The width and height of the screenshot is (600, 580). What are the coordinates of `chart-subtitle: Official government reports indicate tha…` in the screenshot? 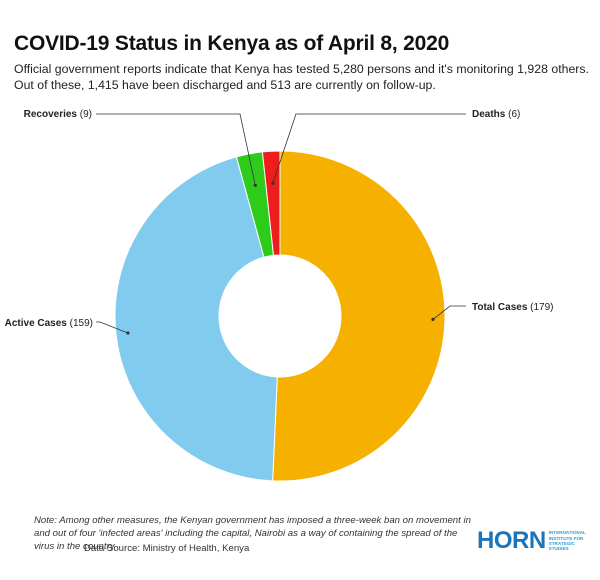 It's located at (301, 77).